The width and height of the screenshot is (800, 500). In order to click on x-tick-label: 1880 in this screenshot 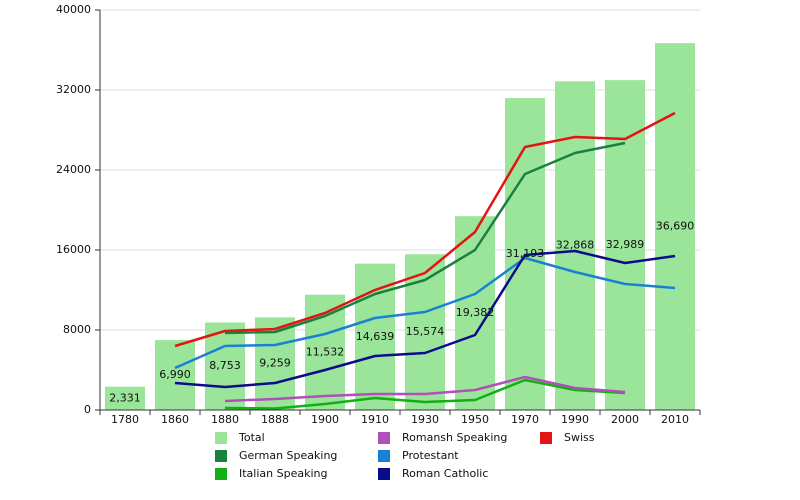, I will do `click(225, 419)`.